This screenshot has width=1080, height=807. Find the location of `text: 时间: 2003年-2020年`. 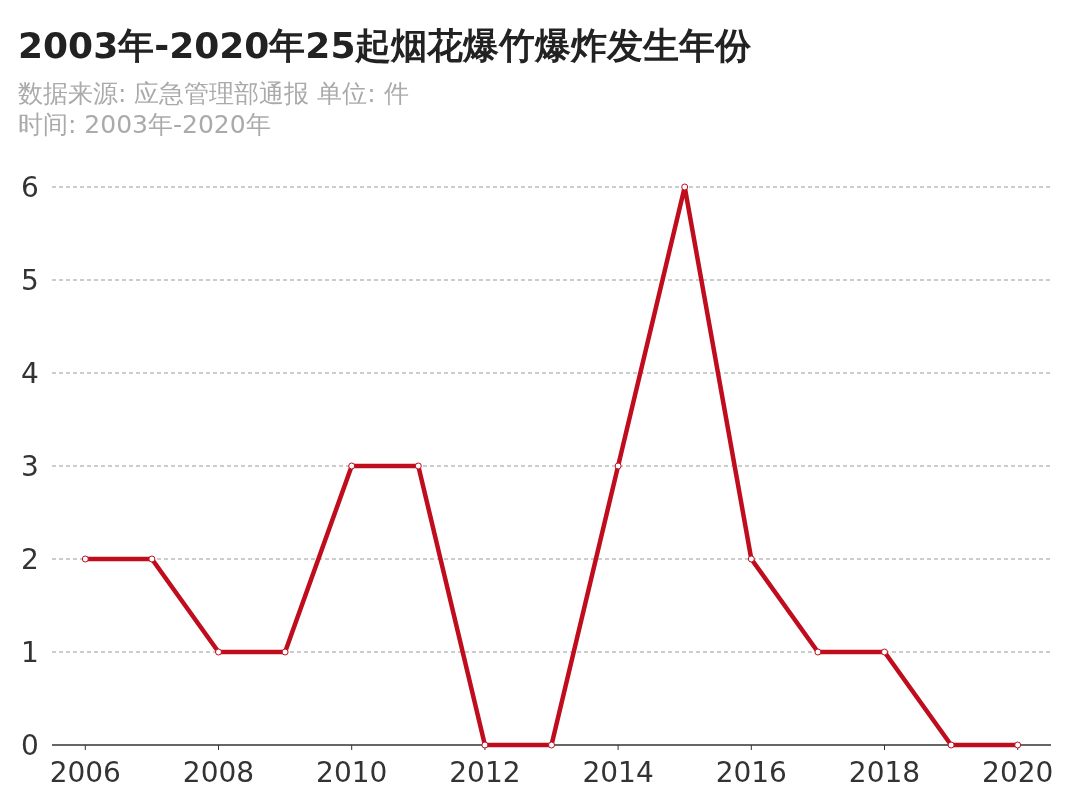

text: 时间: 2003年-2020年 is located at coordinates (144, 124).